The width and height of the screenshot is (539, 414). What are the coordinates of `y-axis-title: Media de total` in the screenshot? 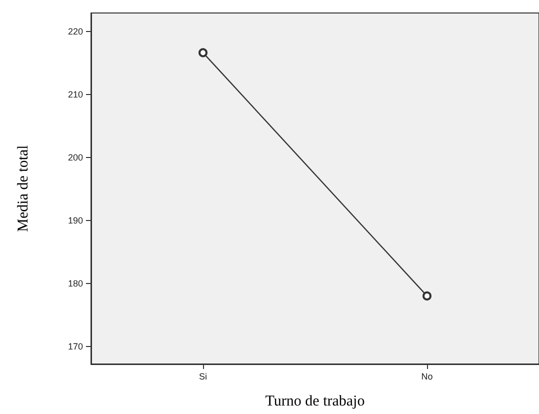 It's located at (24, 188).